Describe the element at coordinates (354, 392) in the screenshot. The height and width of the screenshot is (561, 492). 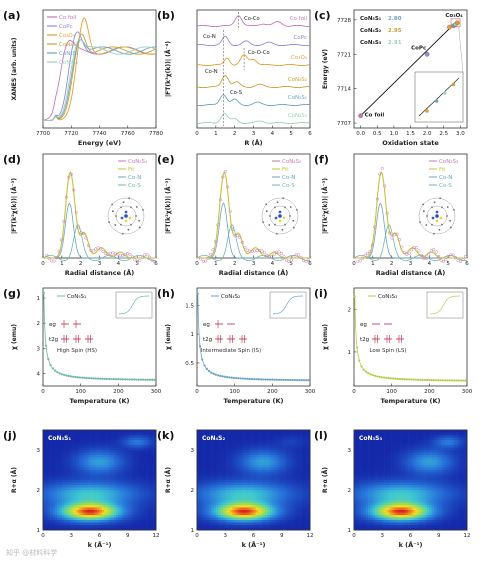
I see `x-tick-label: 0` at that location.